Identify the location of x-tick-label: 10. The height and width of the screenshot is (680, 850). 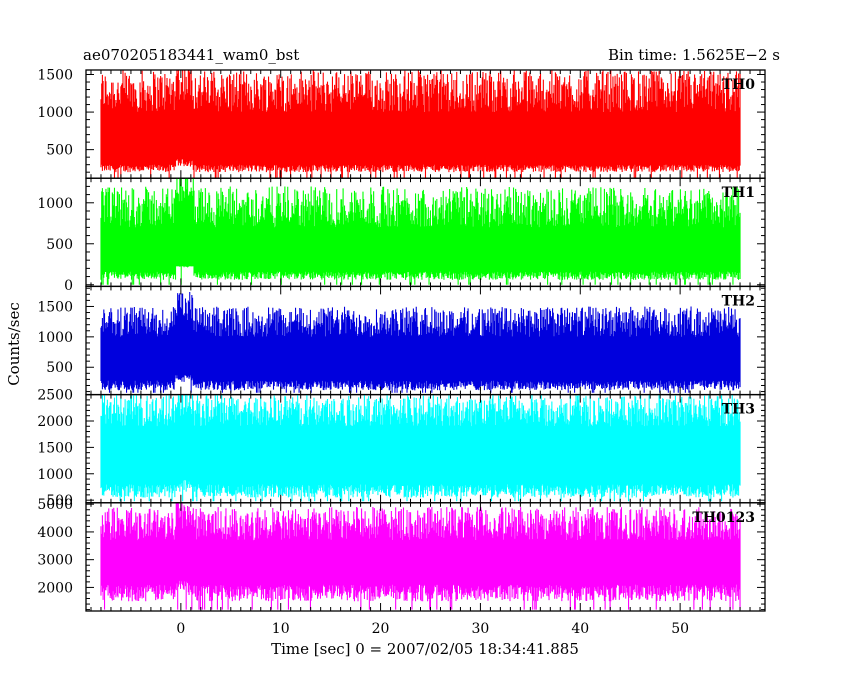
(281, 629).